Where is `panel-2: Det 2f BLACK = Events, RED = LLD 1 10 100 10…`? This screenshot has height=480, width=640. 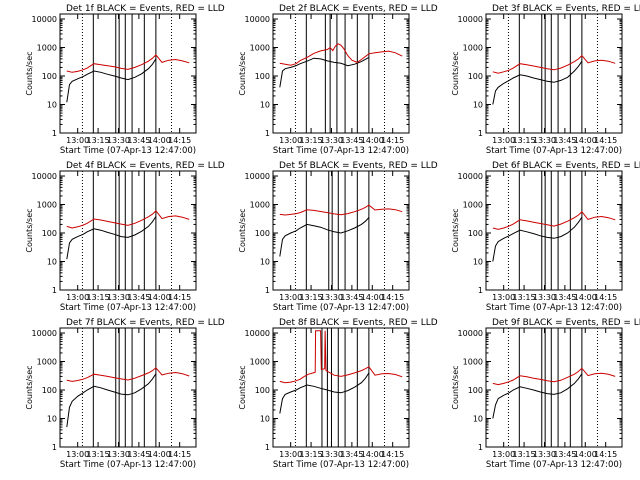 panel-2: Det 2f BLACK = Events, RED = LLD 1 10 100 10… is located at coordinates (338, 80).